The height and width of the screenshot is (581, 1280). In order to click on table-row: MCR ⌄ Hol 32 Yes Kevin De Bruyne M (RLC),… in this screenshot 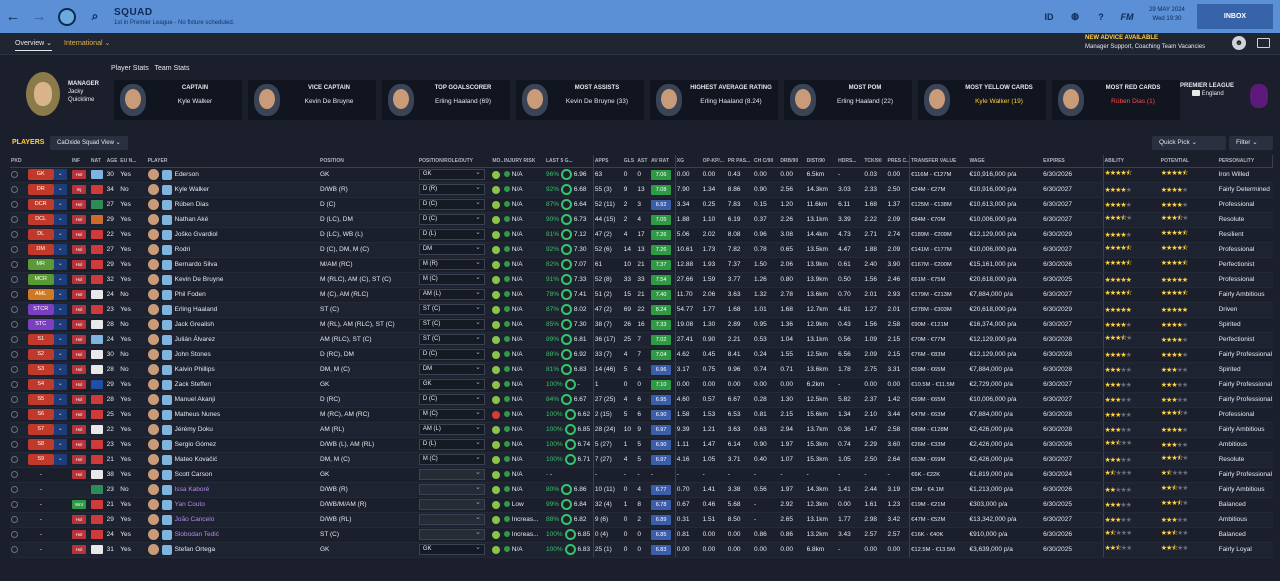, I will do `click(641, 280)`.